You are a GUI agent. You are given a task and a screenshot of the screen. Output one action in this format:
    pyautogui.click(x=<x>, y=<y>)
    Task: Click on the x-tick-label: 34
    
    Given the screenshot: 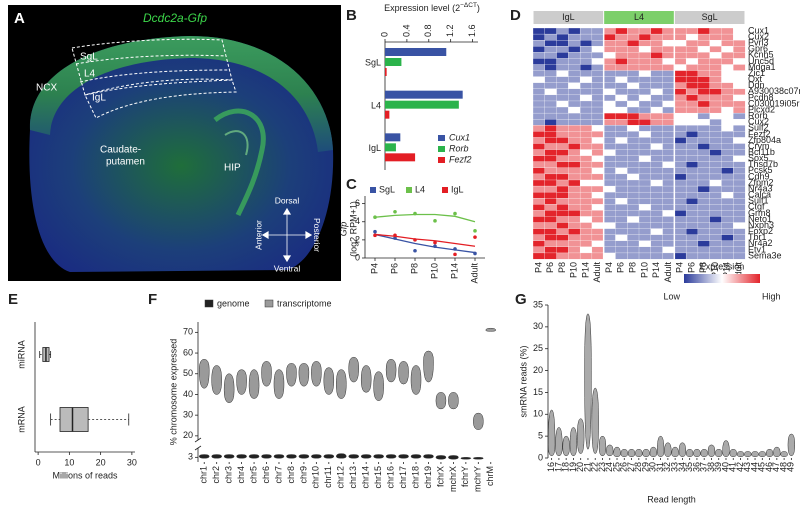 What is the action you would take?
    pyautogui.click(x=682, y=467)
    